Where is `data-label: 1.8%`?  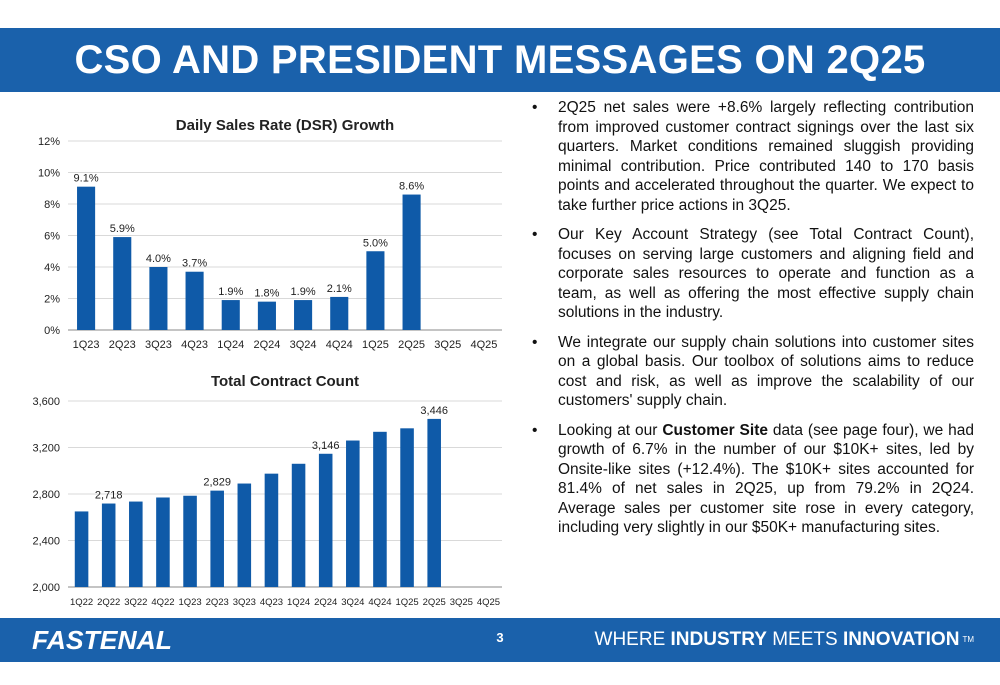
data-label: 1.8% is located at coordinates (266, 294).